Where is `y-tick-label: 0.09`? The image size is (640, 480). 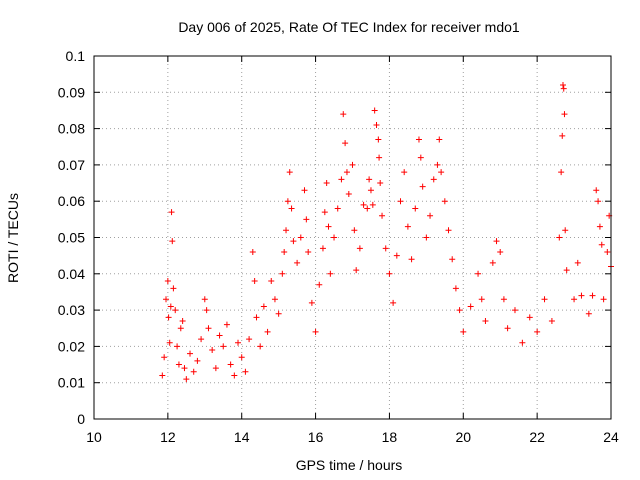 y-tick-label: 0.09 is located at coordinates (71, 92).